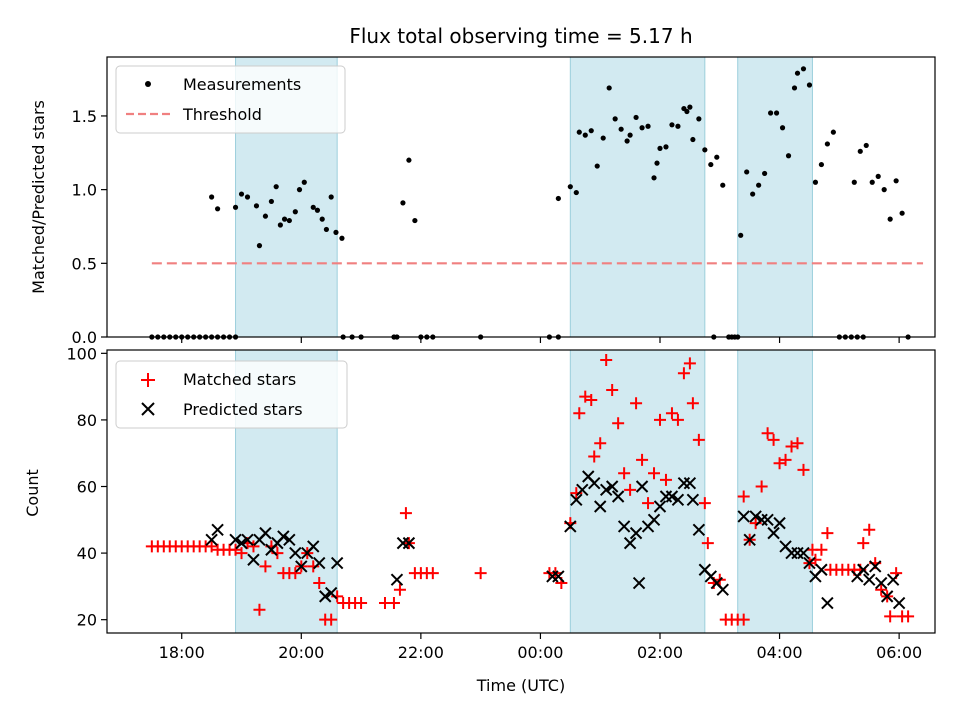  I want to click on y-tick-label: 20, so click(87, 620).